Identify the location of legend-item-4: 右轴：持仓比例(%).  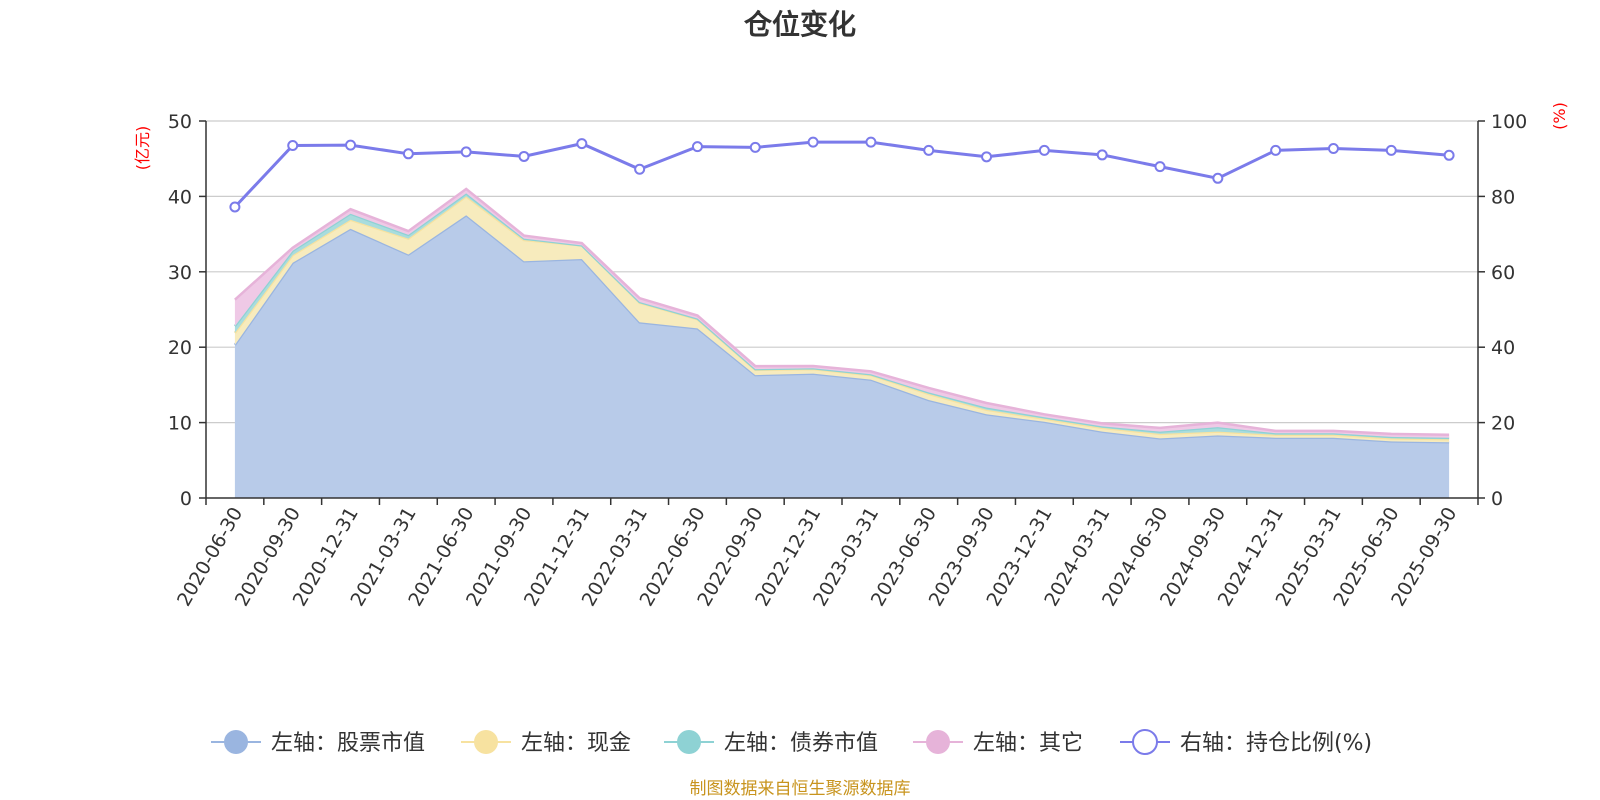
(1246, 742).